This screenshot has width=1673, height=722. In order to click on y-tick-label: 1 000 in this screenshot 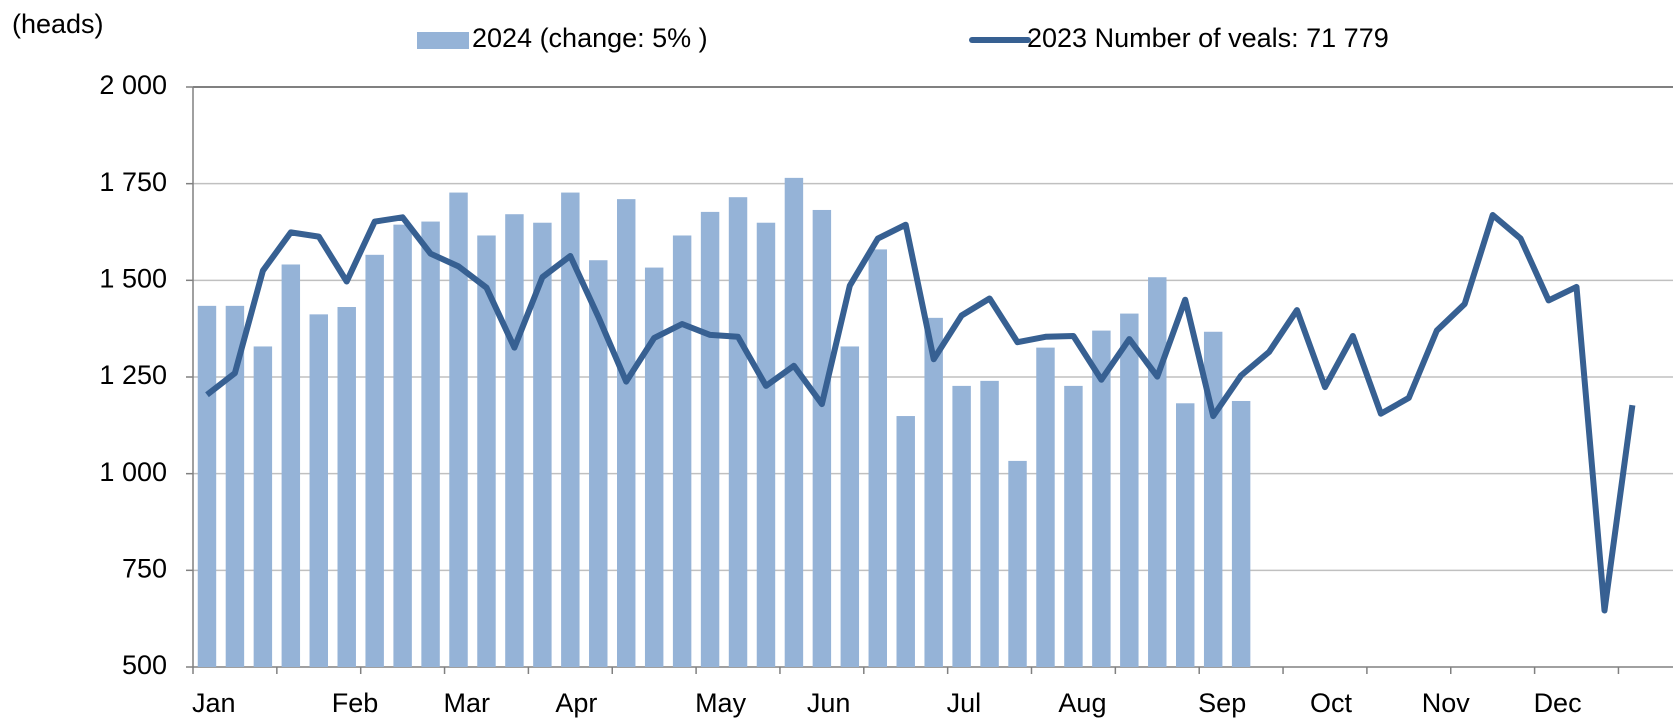, I will do `click(133, 472)`.